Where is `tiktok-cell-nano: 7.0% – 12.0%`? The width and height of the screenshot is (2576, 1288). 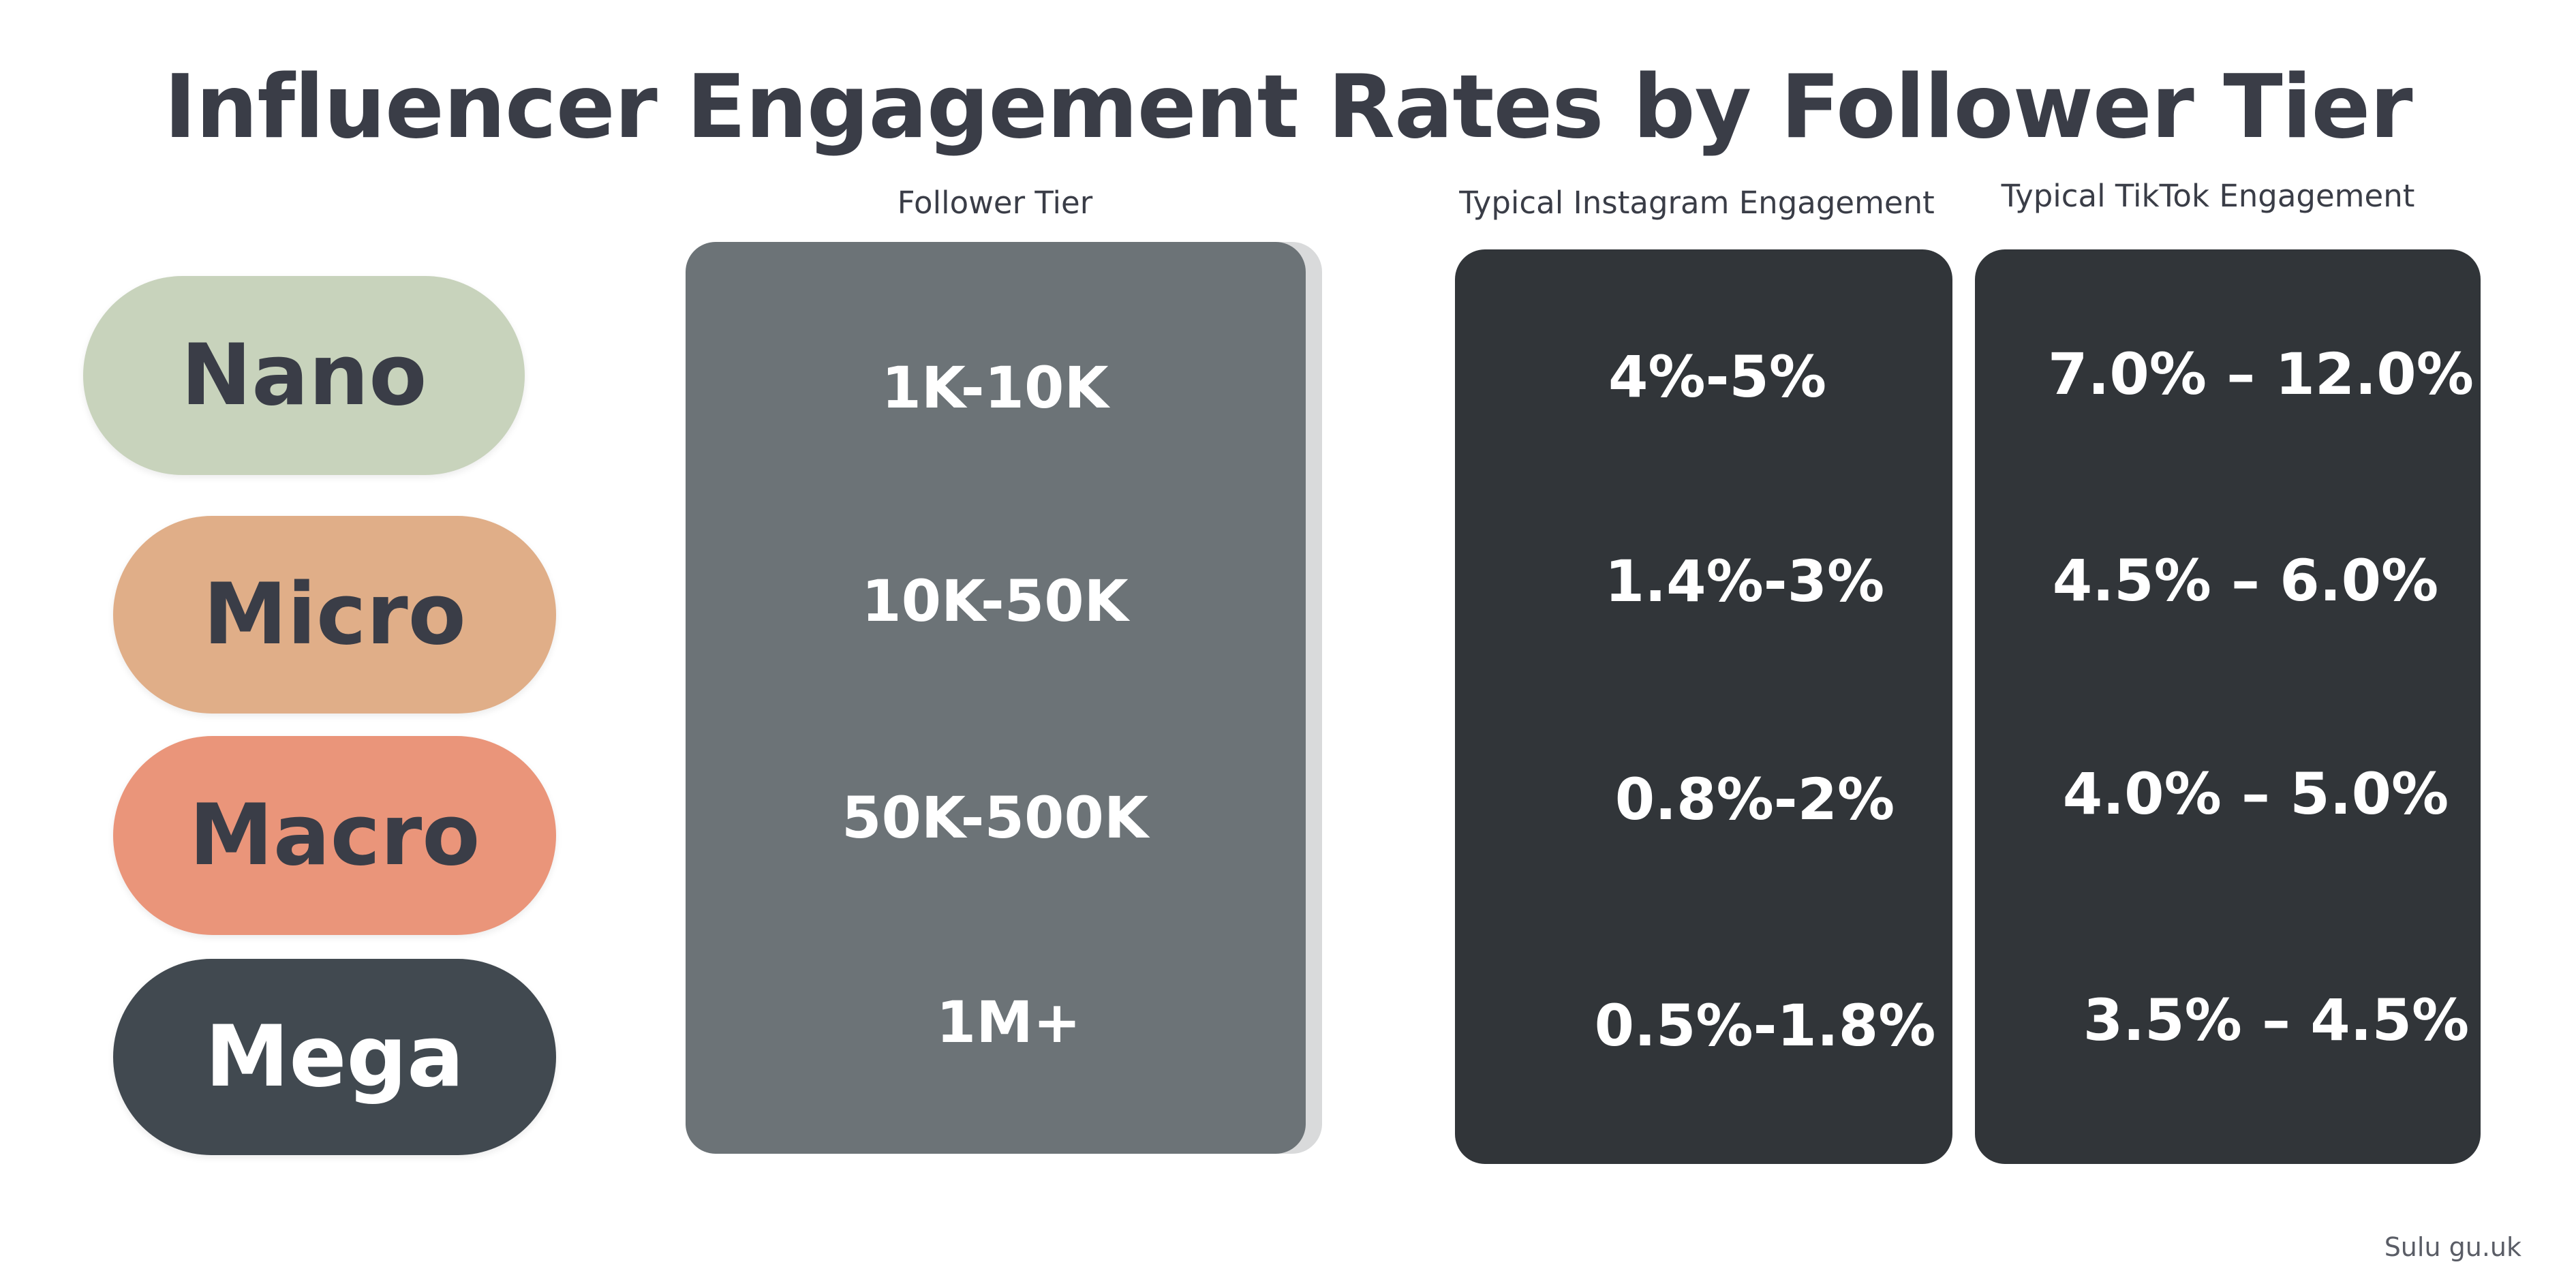
tiktok-cell-nano: 7.0% – 12.0% is located at coordinates (2261, 374).